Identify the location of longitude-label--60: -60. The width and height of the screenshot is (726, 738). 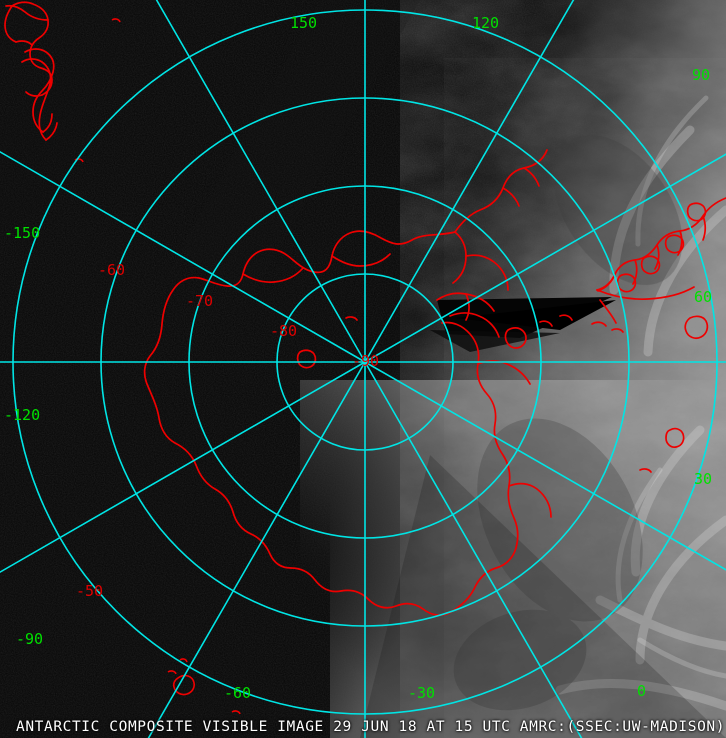
(238, 693).